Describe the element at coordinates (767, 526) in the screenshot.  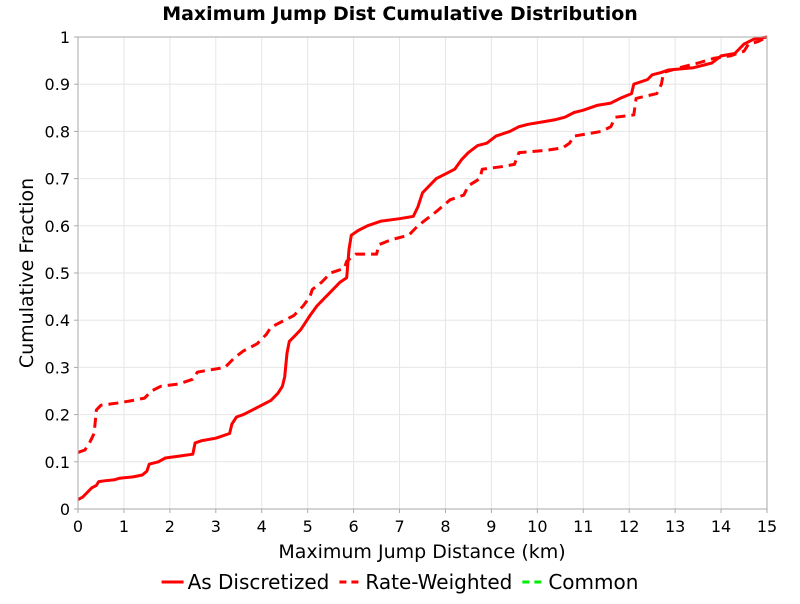
I see `x-tick-label: 15` at that location.